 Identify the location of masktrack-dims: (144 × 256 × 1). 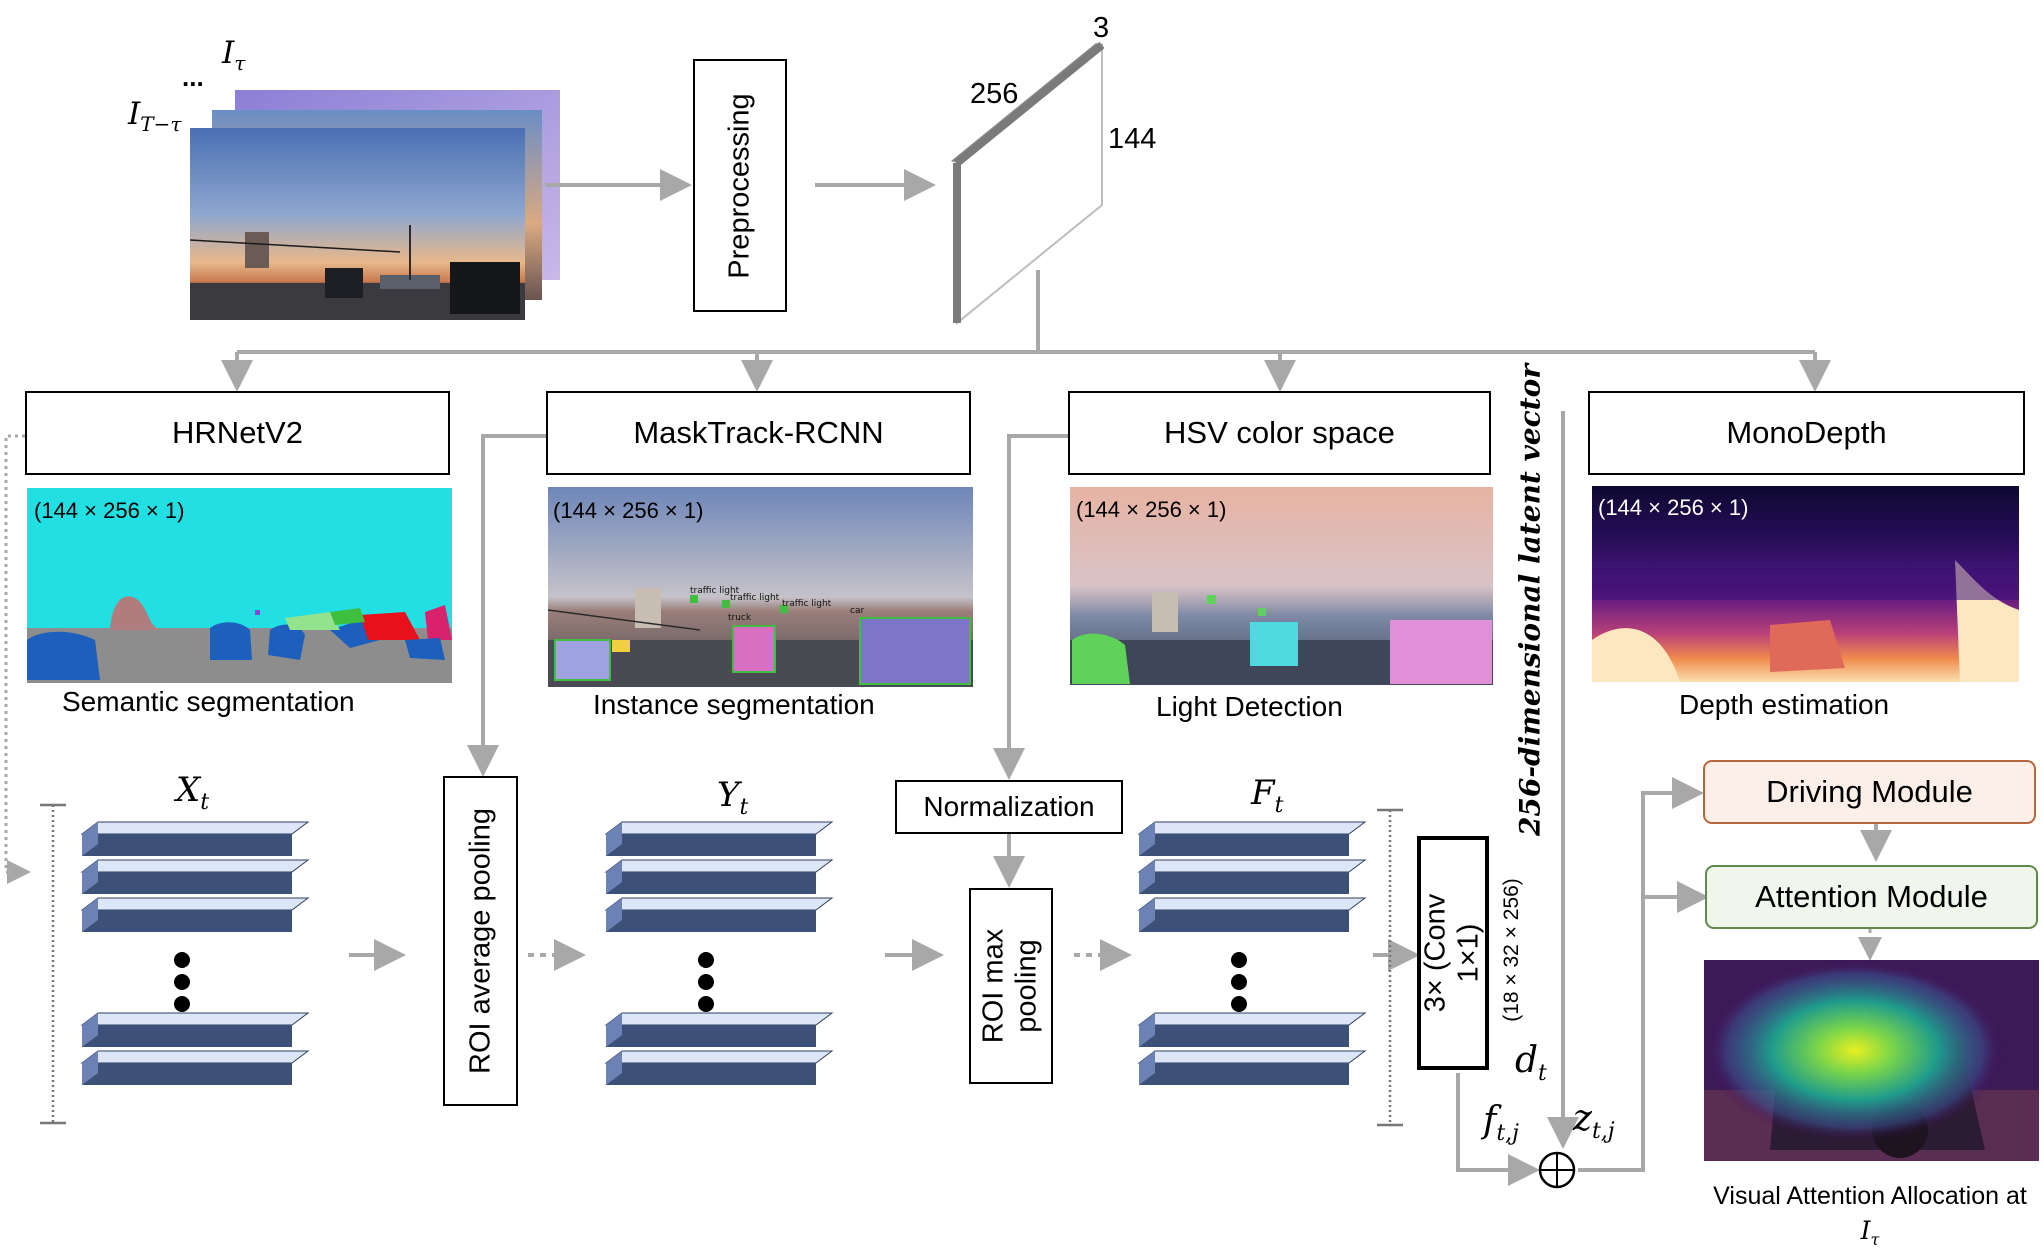
(628, 510).